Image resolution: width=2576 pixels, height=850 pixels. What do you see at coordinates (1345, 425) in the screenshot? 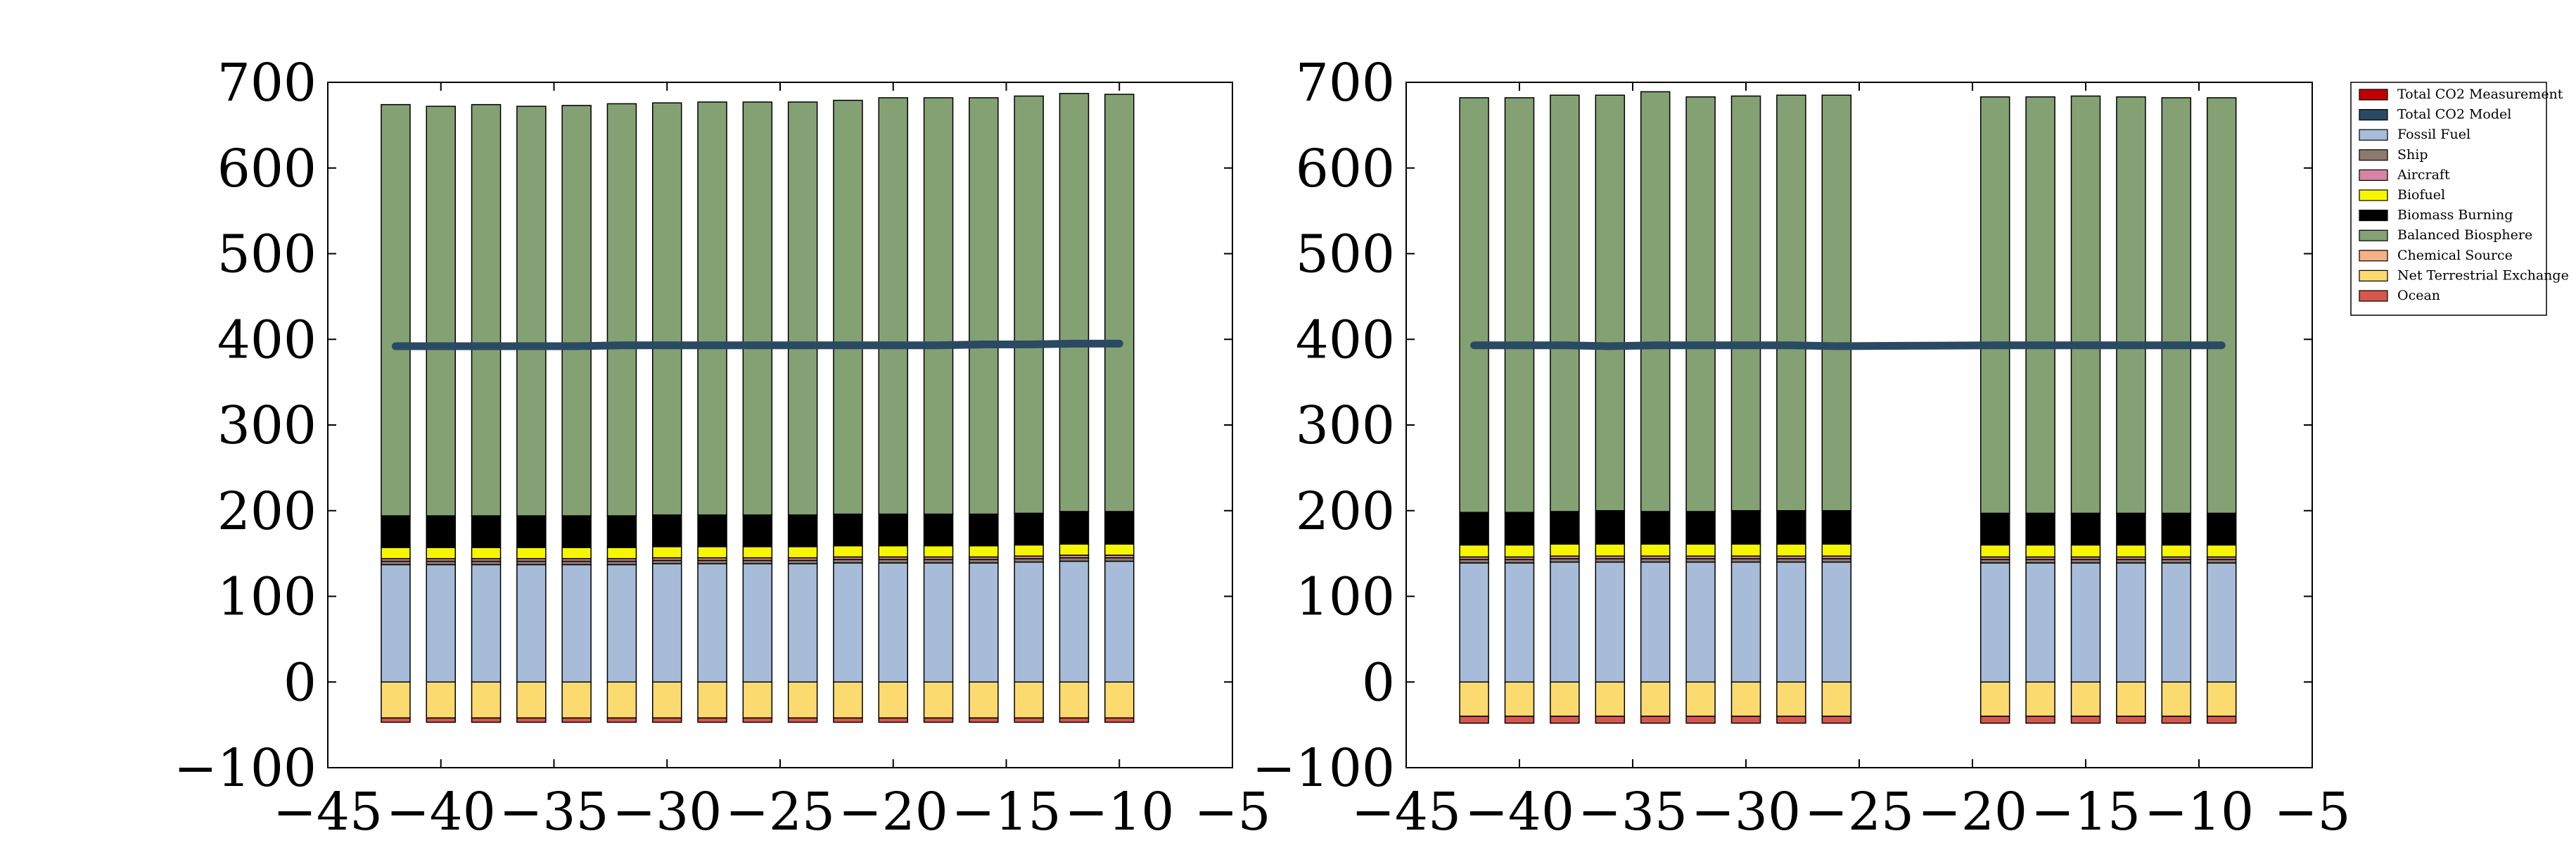
I see `y-tick-label: 300` at bounding box center [1345, 425].